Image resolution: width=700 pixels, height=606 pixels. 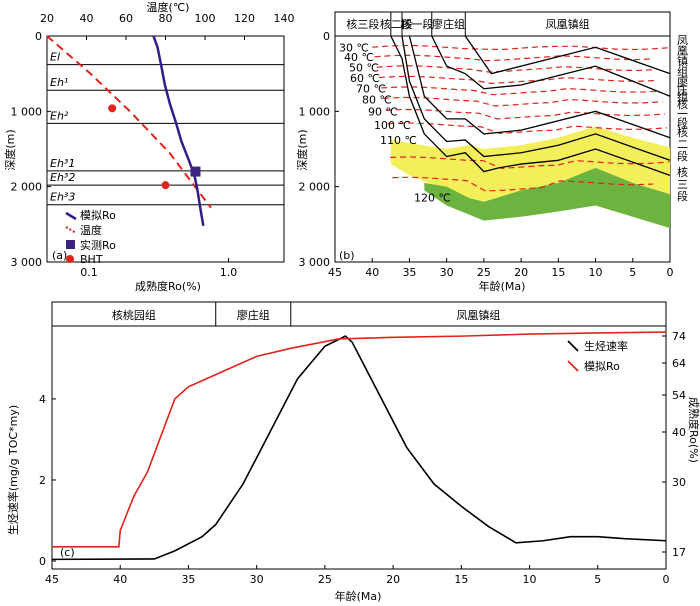 What do you see at coordinates (284, 18) in the screenshot?
I see `temp-tick-label: 140` at bounding box center [284, 18].